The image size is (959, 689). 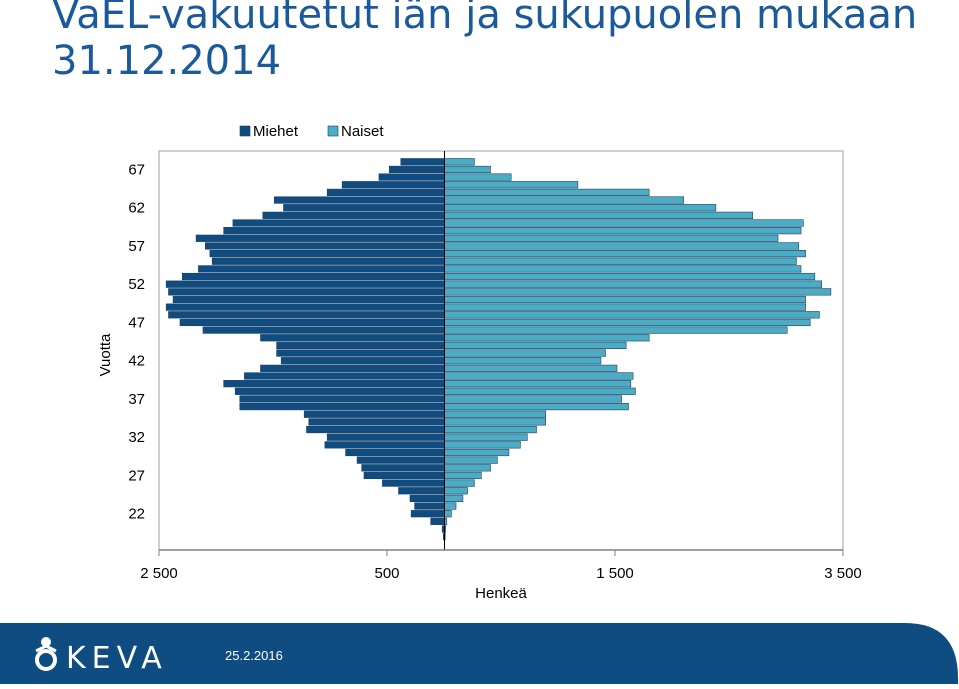 What do you see at coordinates (311, 131) in the screenshot?
I see `chart-legend: Miehet Naiset` at bounding box center [311, 131].